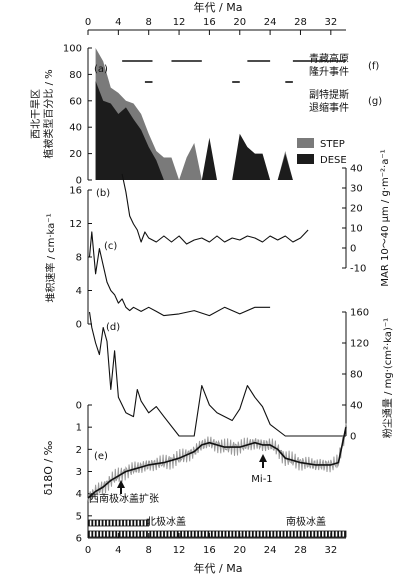  I want to click on annotation-wais: 西南极冰盖扩张, so click(124, 498).